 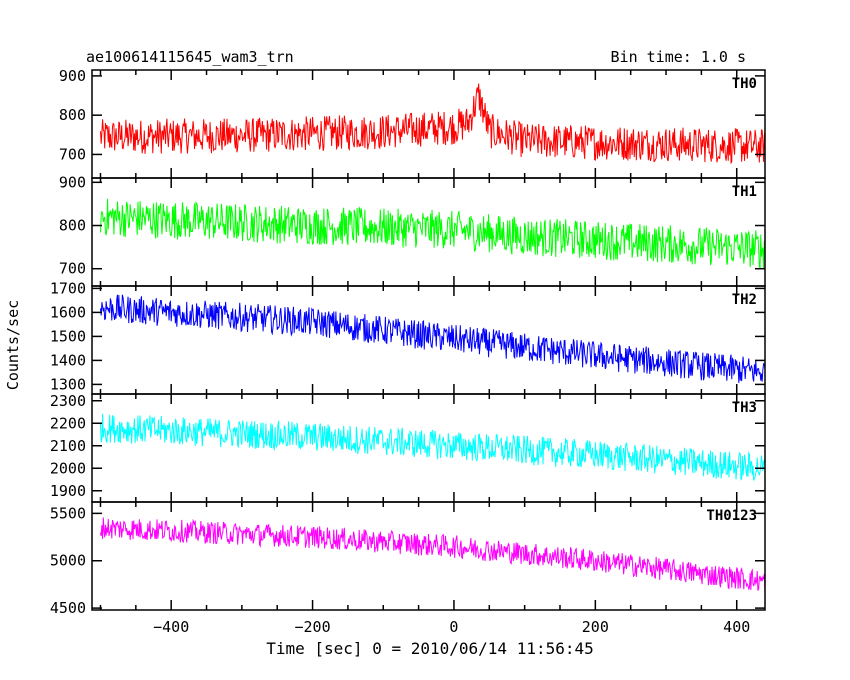 I want to click on y-tick-label: 1600, so click(x=68, y=312).